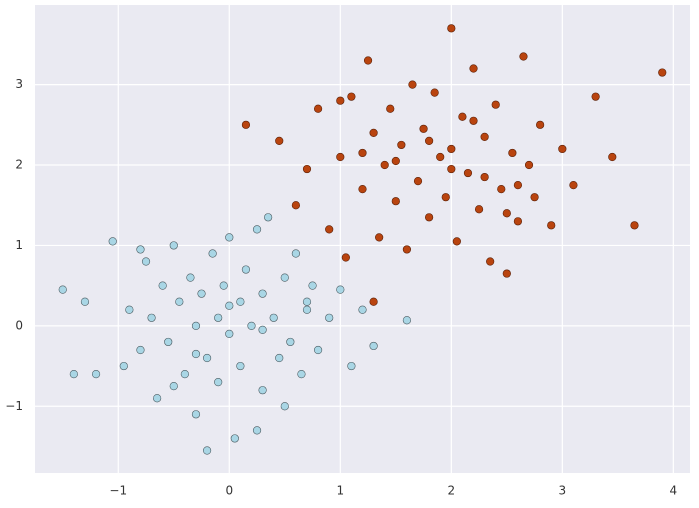 The width and height of the screenshot is (699, 508). I want to click on y-tick-label: 2, so click(19, 165).